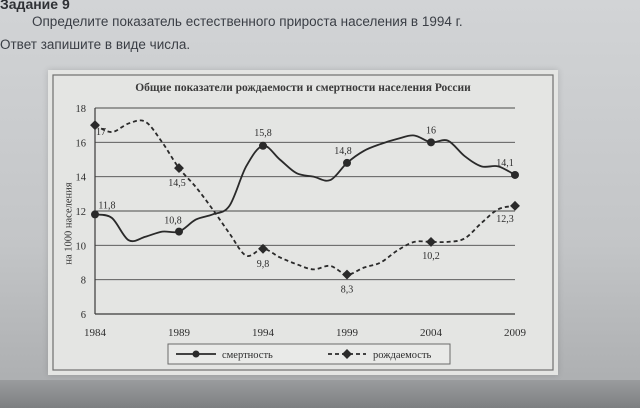 The image size is (640, 408). I want to click on y-tick-label-18: 18, so click(81, 109).